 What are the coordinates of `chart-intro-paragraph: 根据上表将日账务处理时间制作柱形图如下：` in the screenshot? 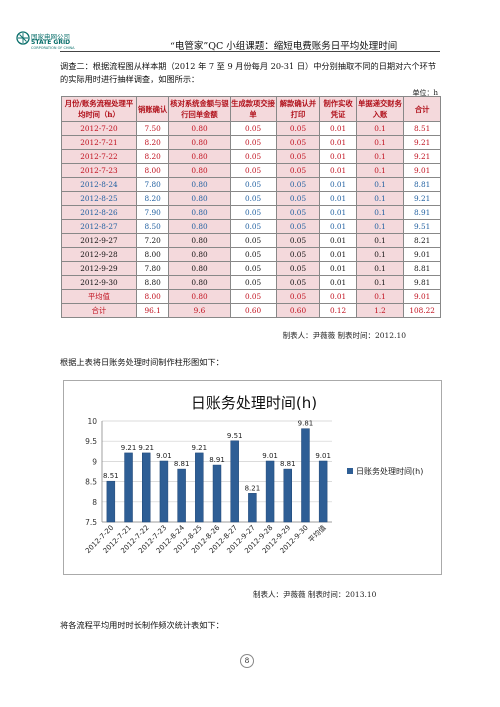 It's located at (142, 362).